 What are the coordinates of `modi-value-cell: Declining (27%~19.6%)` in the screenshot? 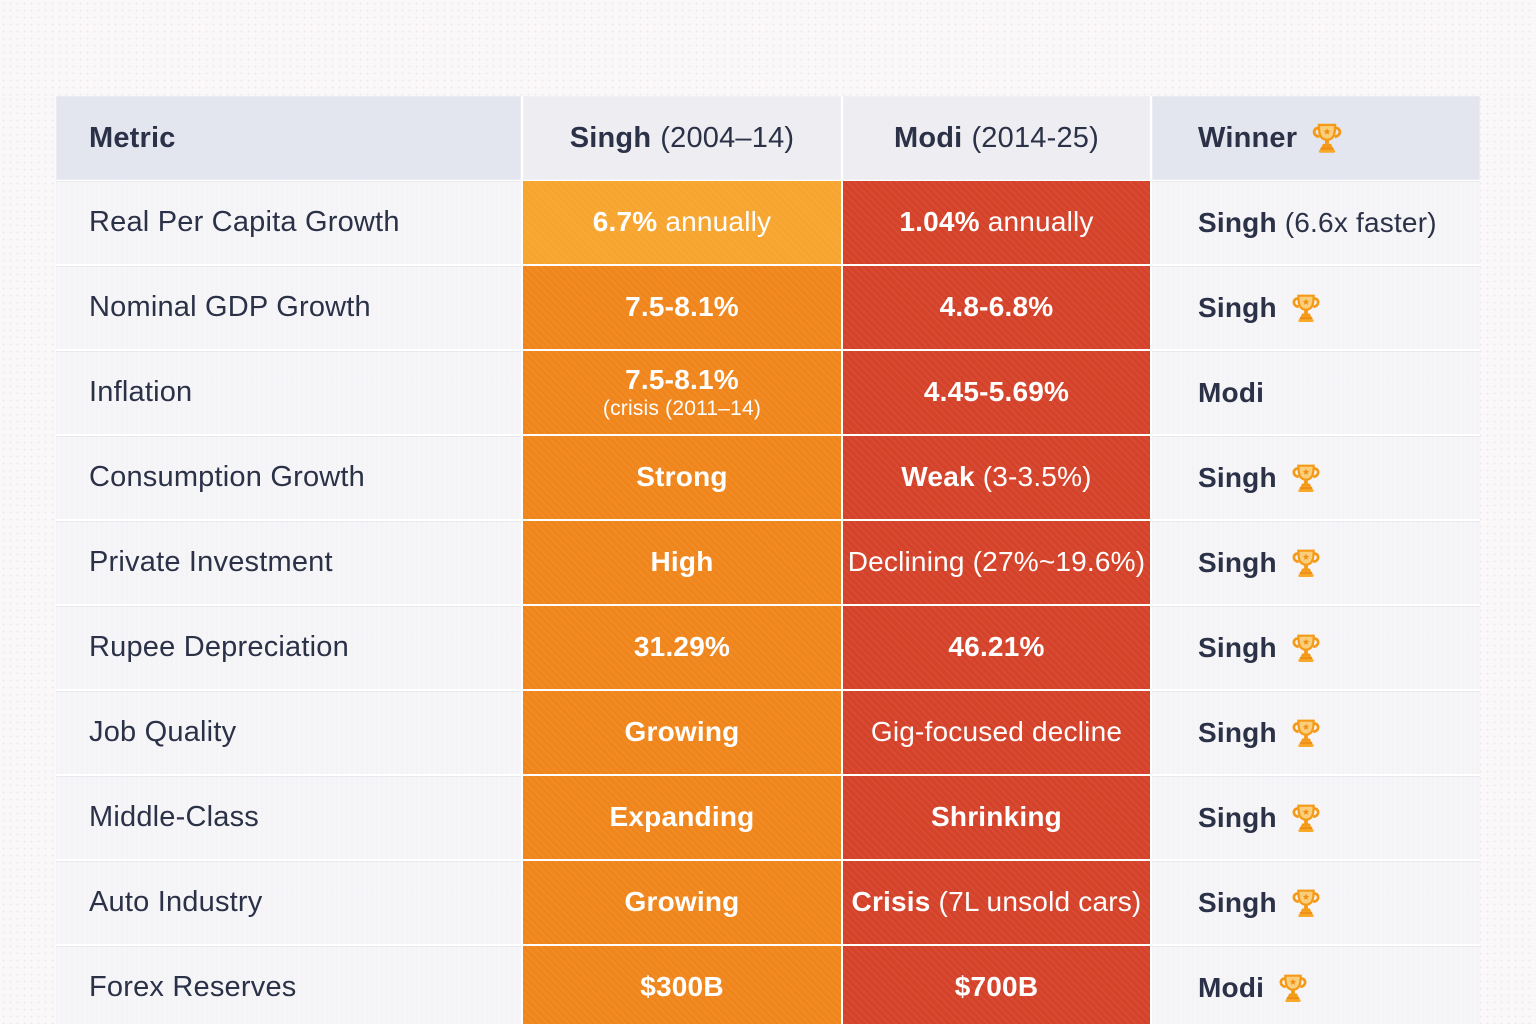 It's located at (996, 562).